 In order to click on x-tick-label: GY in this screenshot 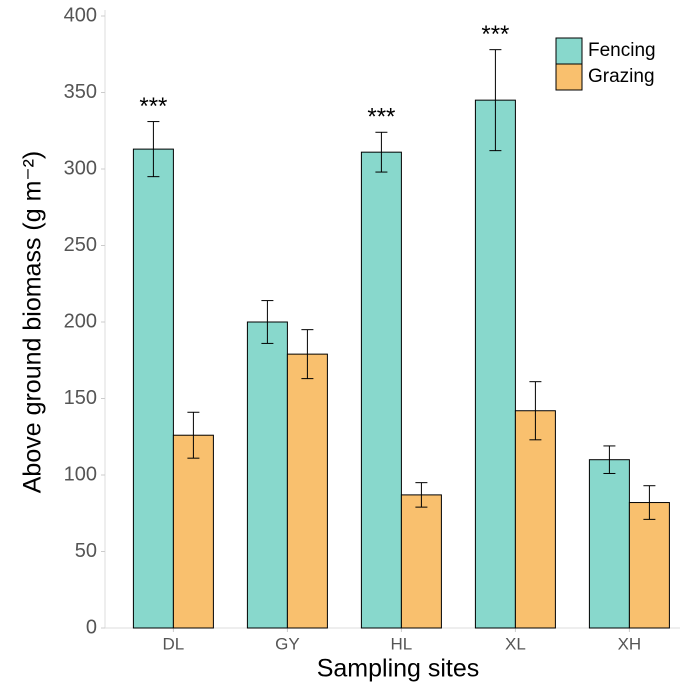, I will do `click(287, 643)`.